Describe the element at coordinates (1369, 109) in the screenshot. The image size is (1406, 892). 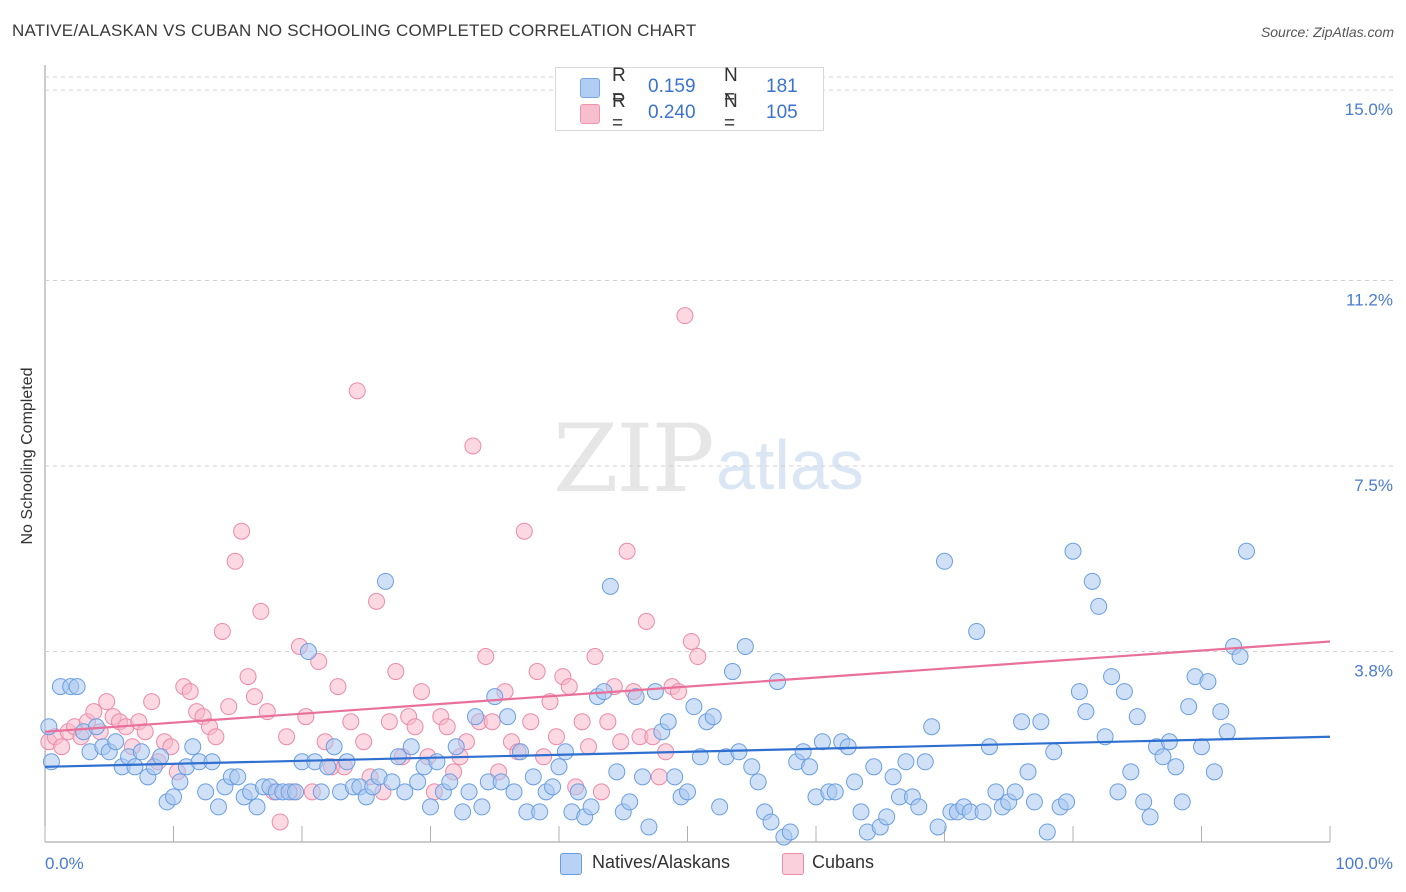
I see `y-tick-label: 15.0%` at that location.